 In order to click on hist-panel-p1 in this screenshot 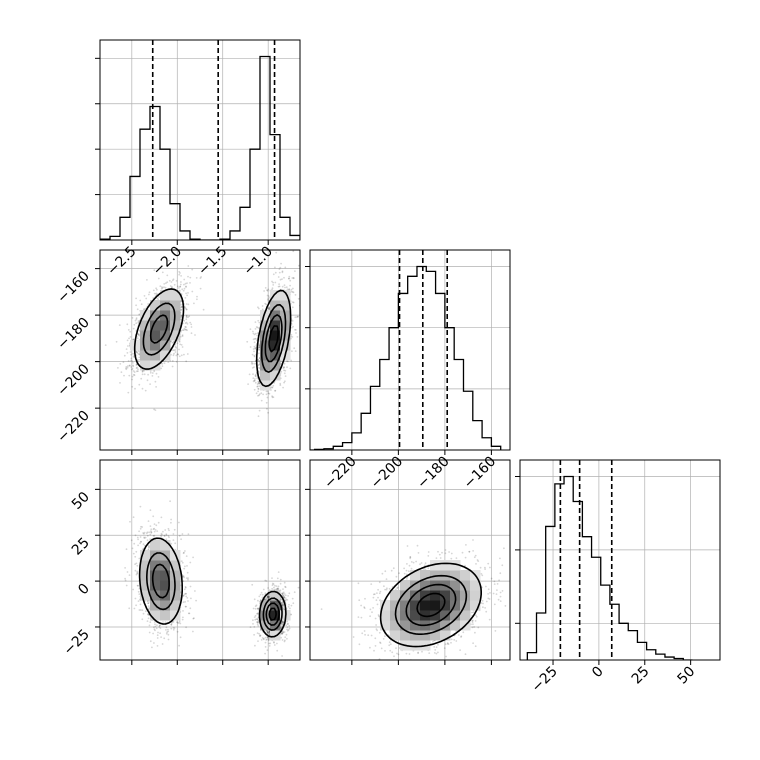, I will do `click(198, 142)`.